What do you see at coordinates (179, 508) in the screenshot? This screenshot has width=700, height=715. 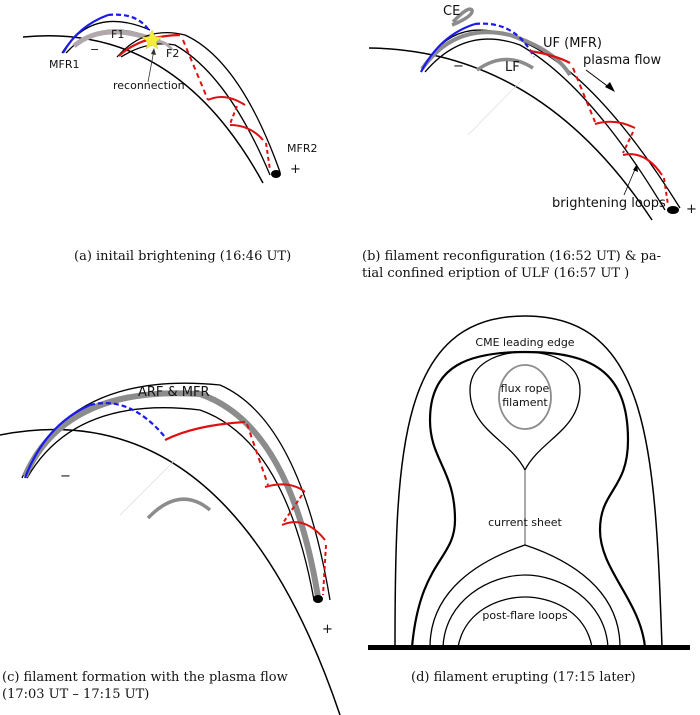 I see `gray-small-arc` at bounding box center [179, 508].